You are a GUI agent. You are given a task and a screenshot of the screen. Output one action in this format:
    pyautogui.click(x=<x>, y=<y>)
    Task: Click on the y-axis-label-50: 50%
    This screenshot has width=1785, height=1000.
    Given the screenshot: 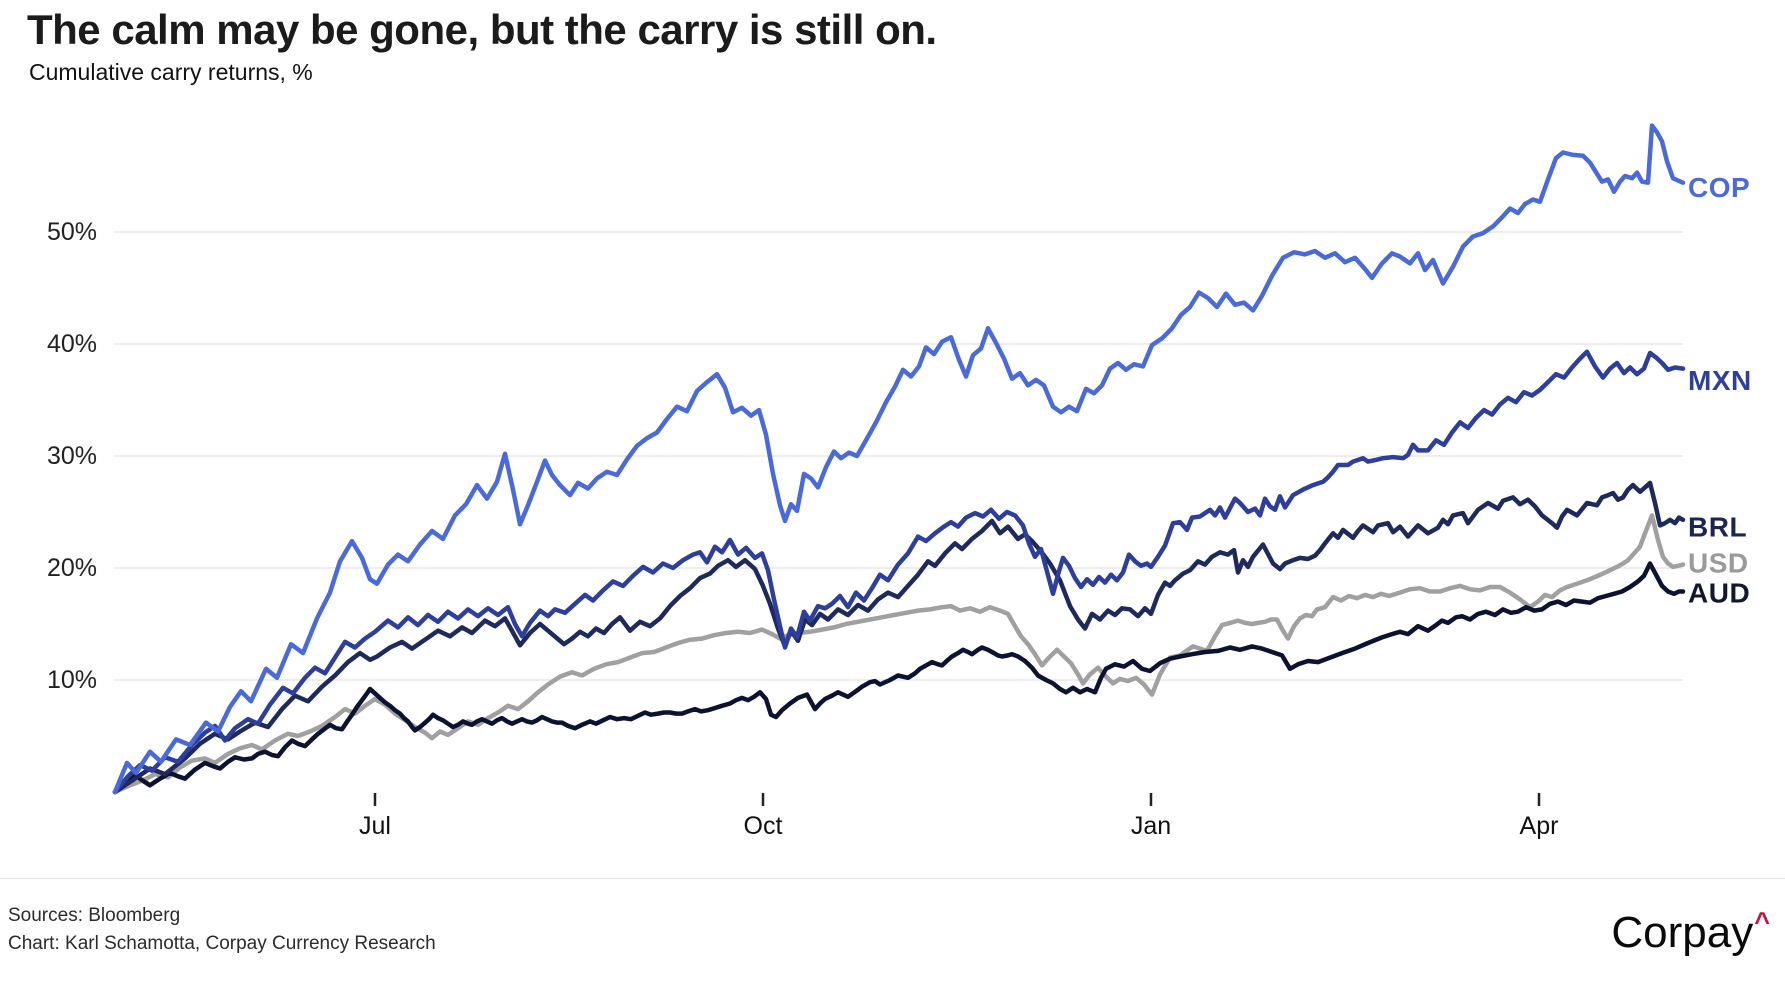 What is the action you would take?
    pyautogui.click(x=72, y=232)
    